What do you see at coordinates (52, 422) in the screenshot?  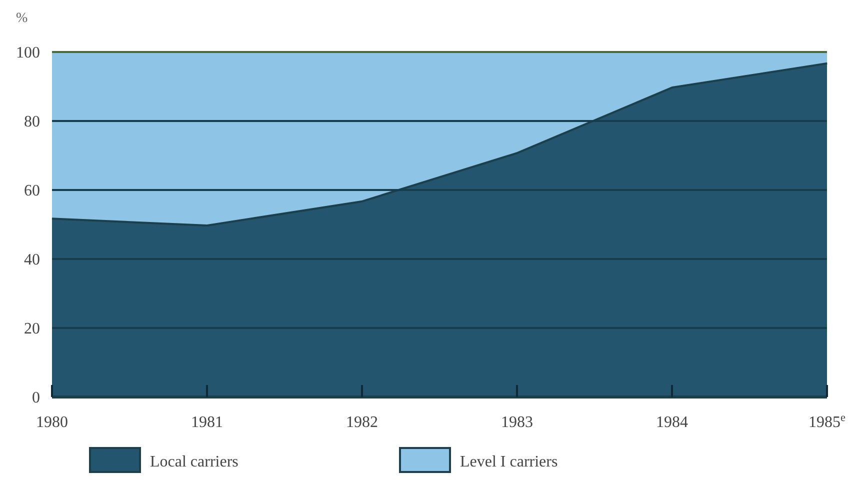 I see `x-tick-label: 1980` at bounding box center [52, 422].